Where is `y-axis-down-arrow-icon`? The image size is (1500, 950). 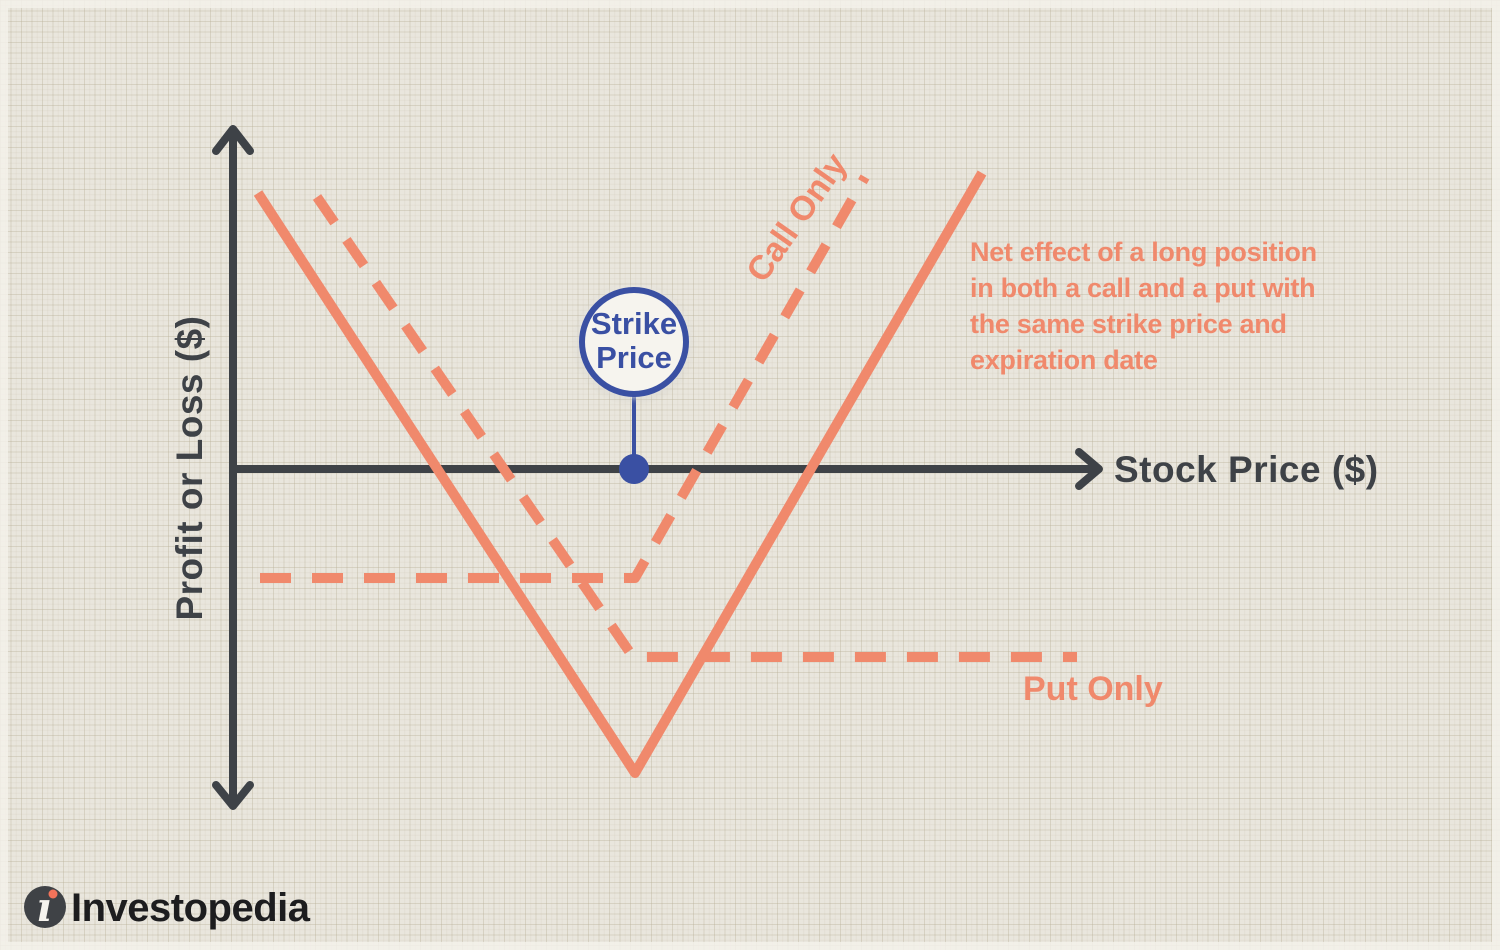 y-axis-down-arrow-icon is located at coordinates (233, 795).